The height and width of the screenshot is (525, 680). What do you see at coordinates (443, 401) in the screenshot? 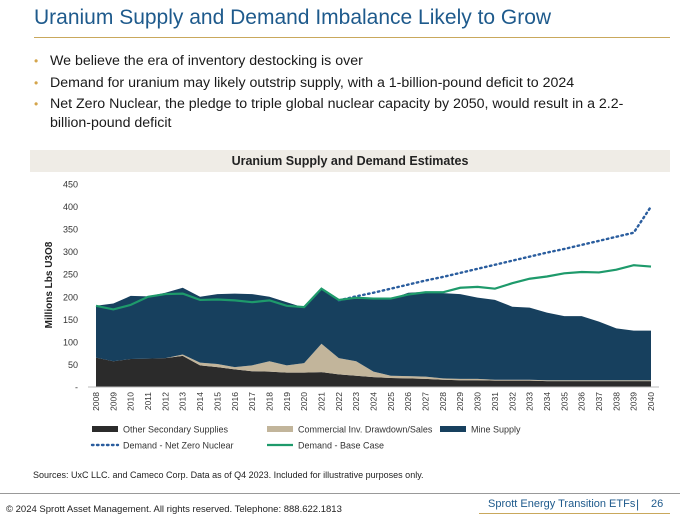
I see `x-tick-label: 2028` at bounding box center [443, 401].